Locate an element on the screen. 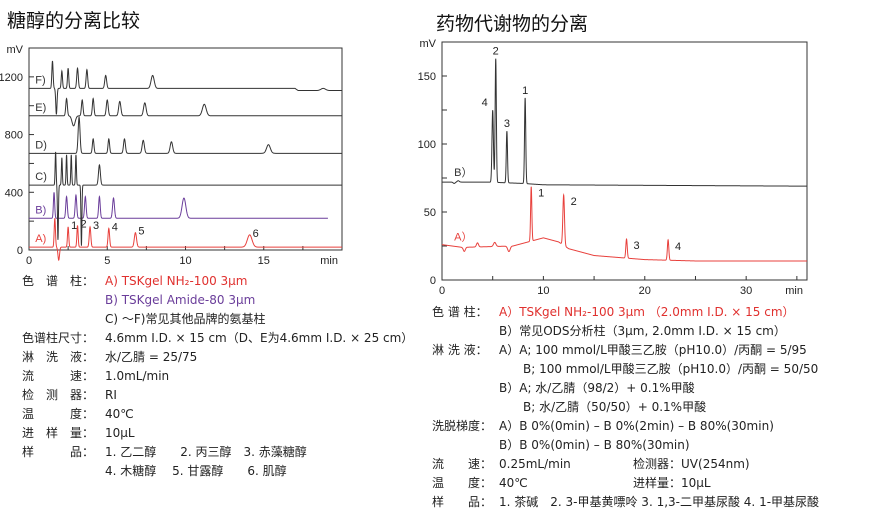 This screenshot has width=869, height=518. condition-value: B）A; 水/乙腈（98/2）+ 0.1%甲酸 is located at coordinates (597, 388).